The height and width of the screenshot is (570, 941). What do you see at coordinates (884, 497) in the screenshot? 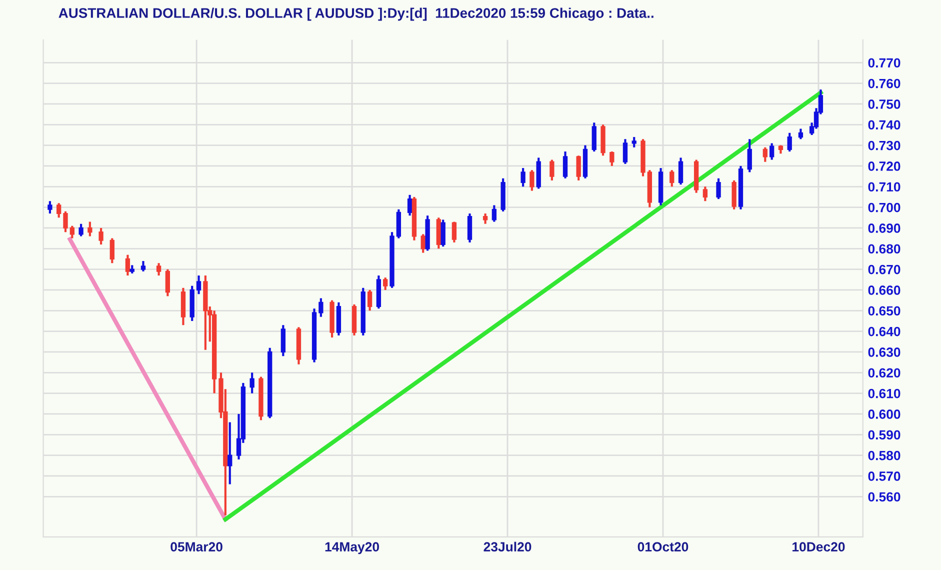
I see `y-tick-label: 0.560` at bounding box center [884, 497].